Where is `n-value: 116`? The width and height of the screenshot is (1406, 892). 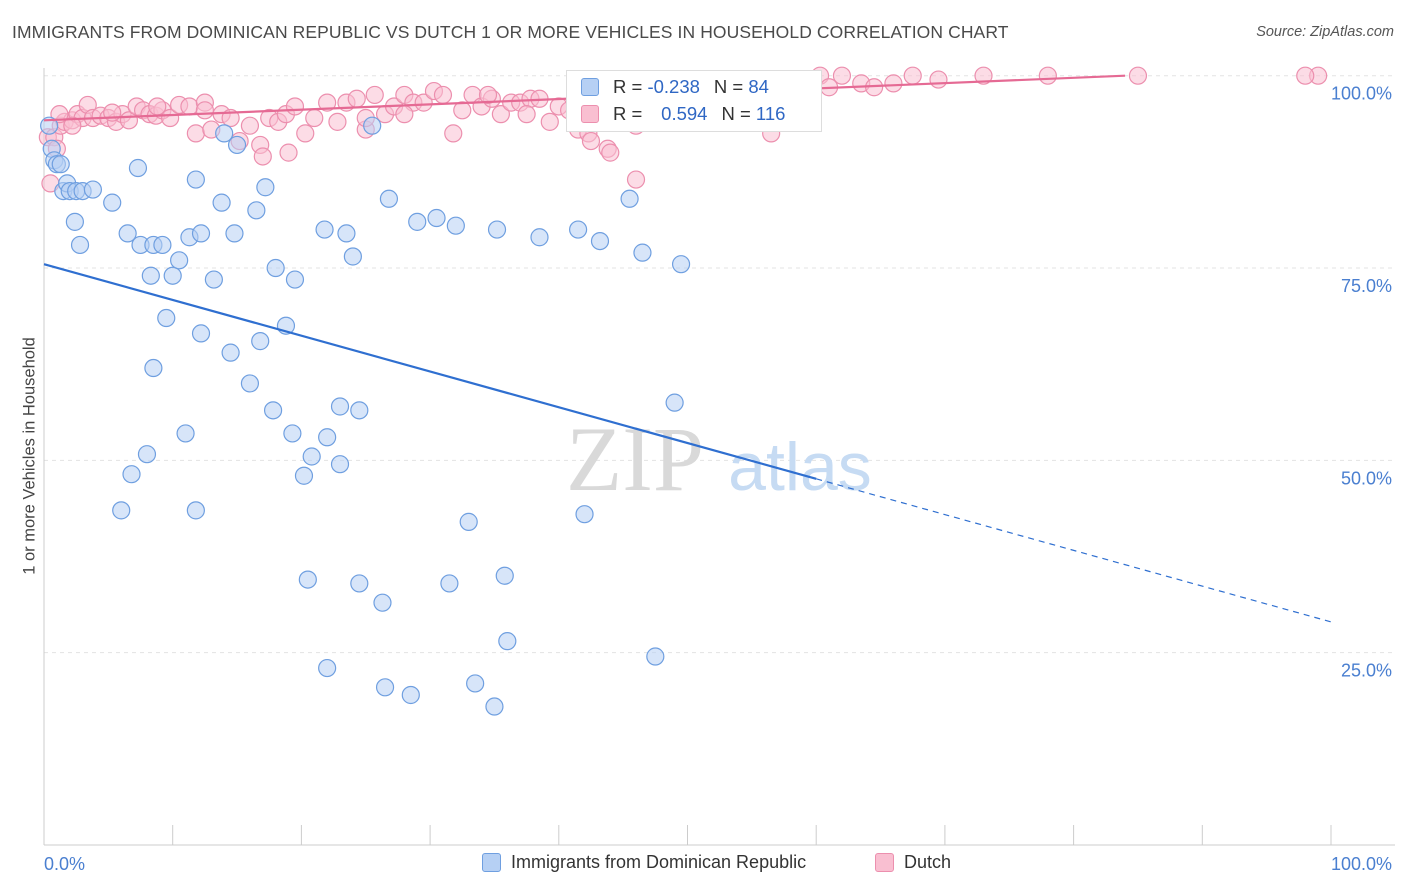 n-value: 116 is located at coordinates (770, 113).